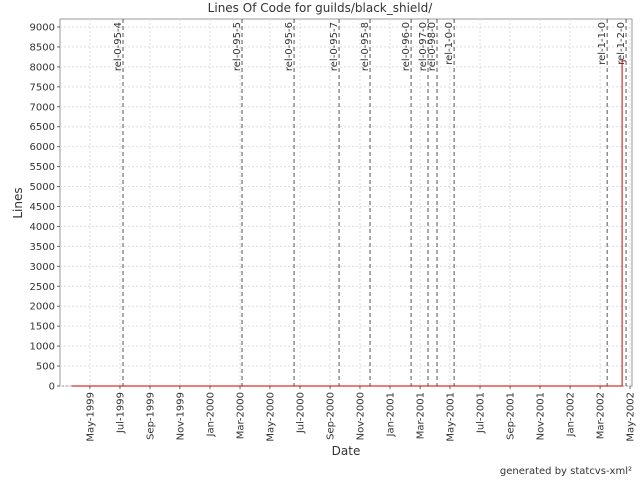 The image size is (640, 484). What do you see at coordinates (151, 416) in the screenshot?
I see `x-tick-label: Sep-1999` at bounding box center [151, 416].